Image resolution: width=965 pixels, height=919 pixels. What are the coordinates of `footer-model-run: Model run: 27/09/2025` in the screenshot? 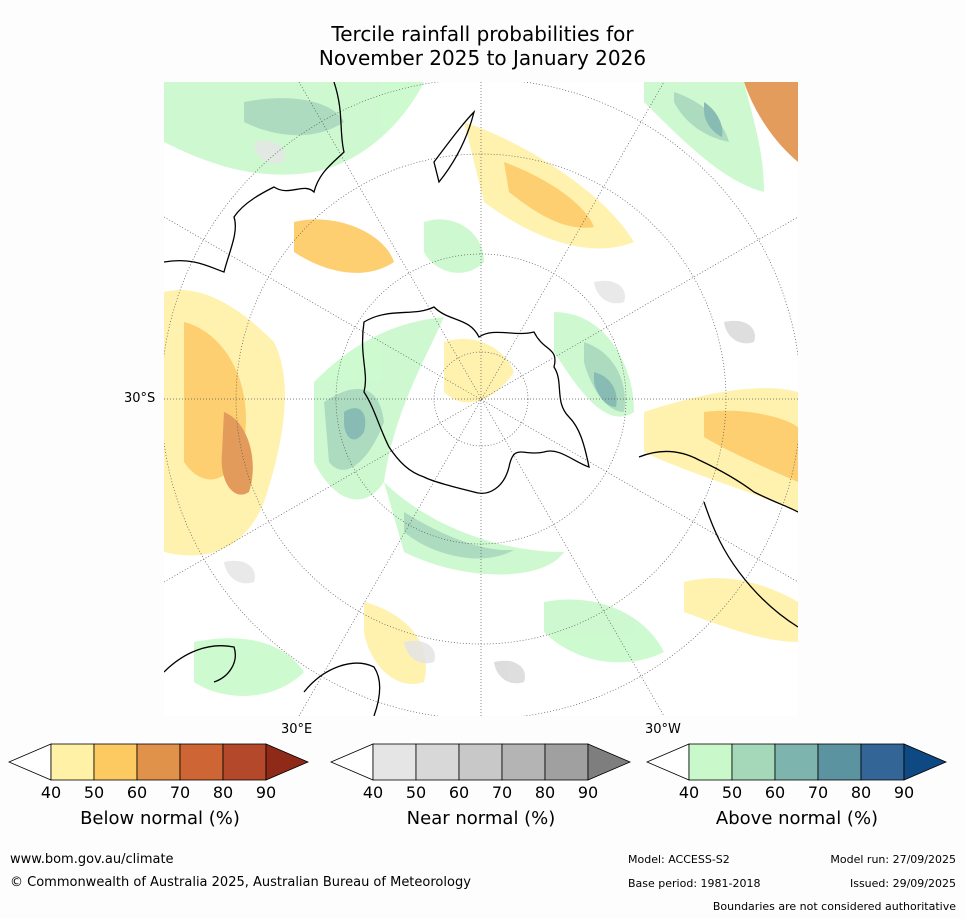 It's located at (893, 859).